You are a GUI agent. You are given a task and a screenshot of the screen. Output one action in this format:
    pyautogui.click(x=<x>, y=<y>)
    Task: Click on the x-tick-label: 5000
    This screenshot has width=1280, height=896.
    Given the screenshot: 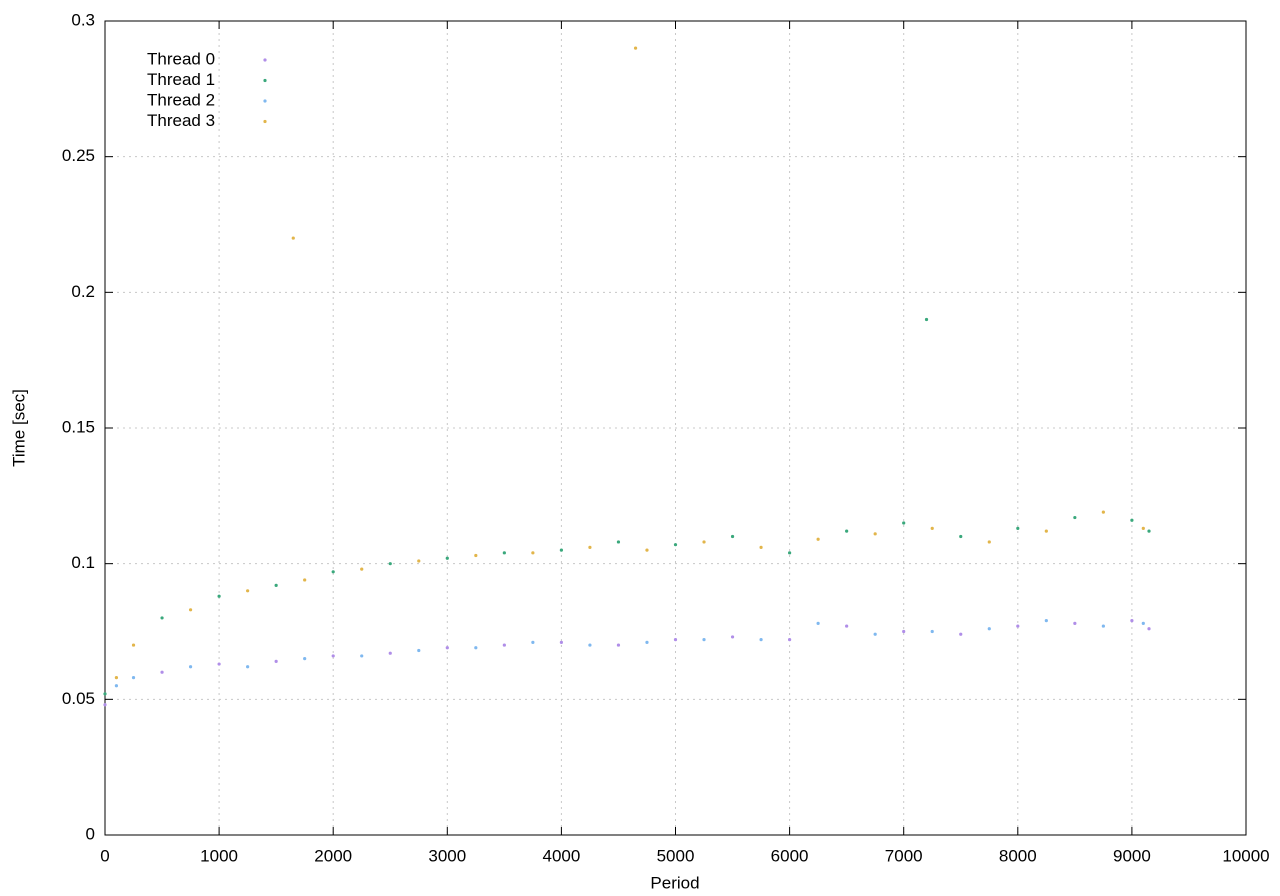 What is the action you would take?
    pyautogui.click(x=676, y=855)
    